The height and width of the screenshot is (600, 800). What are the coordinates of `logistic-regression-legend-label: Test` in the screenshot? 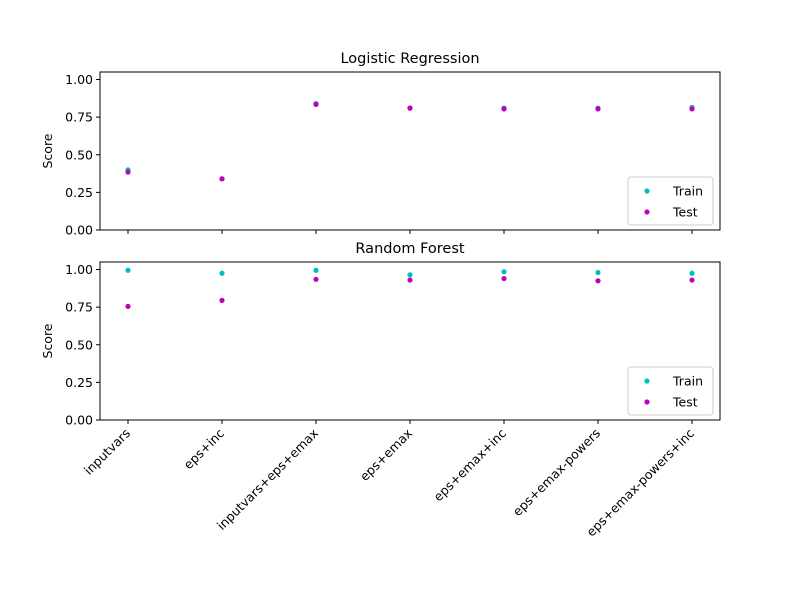 It's located at (685, 212).